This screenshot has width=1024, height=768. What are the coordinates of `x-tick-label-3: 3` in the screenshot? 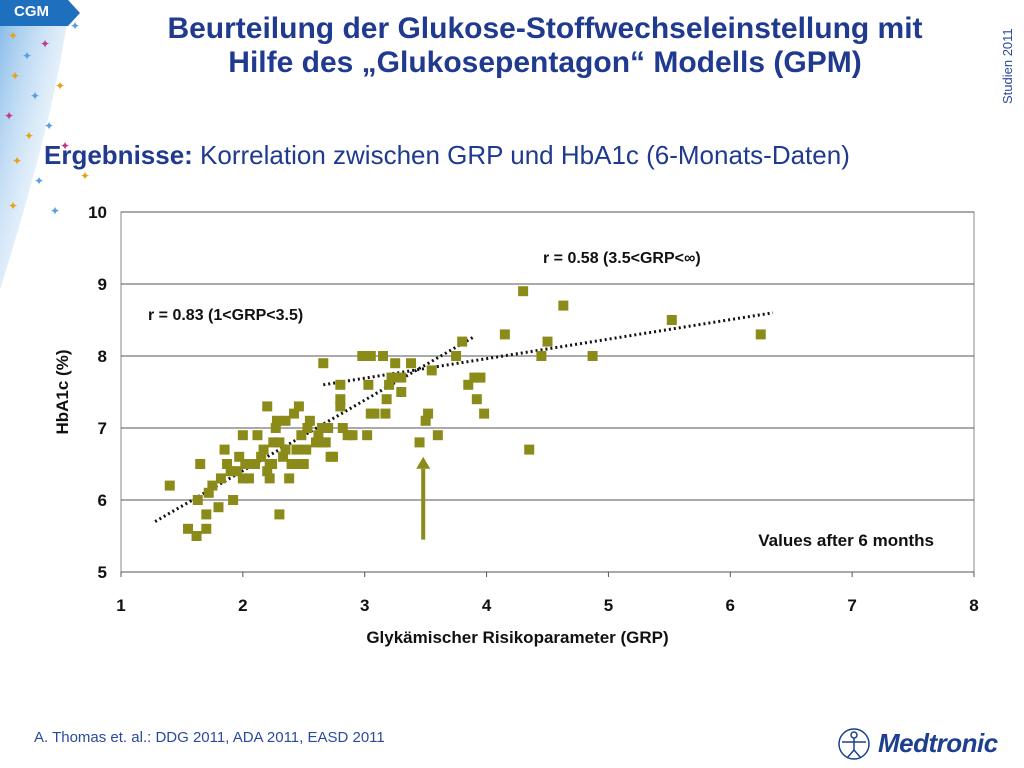 It's located at (364, 605).